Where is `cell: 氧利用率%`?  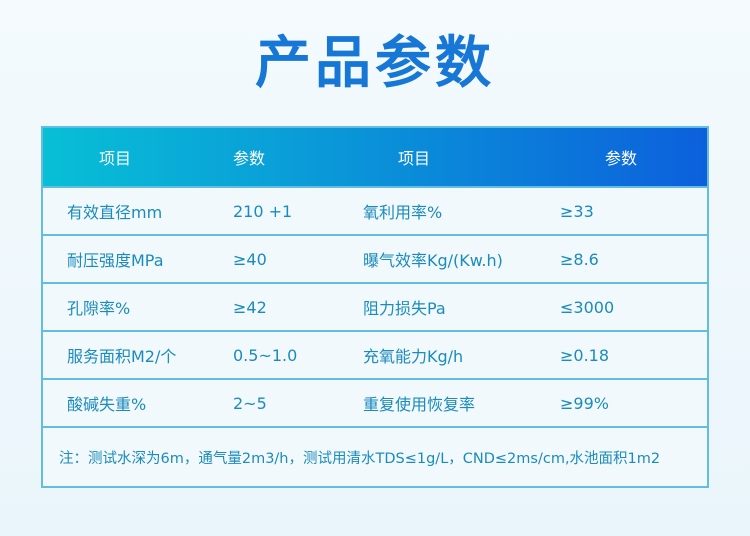 cell: 氧利用率% is located at coordinates (403, 212).